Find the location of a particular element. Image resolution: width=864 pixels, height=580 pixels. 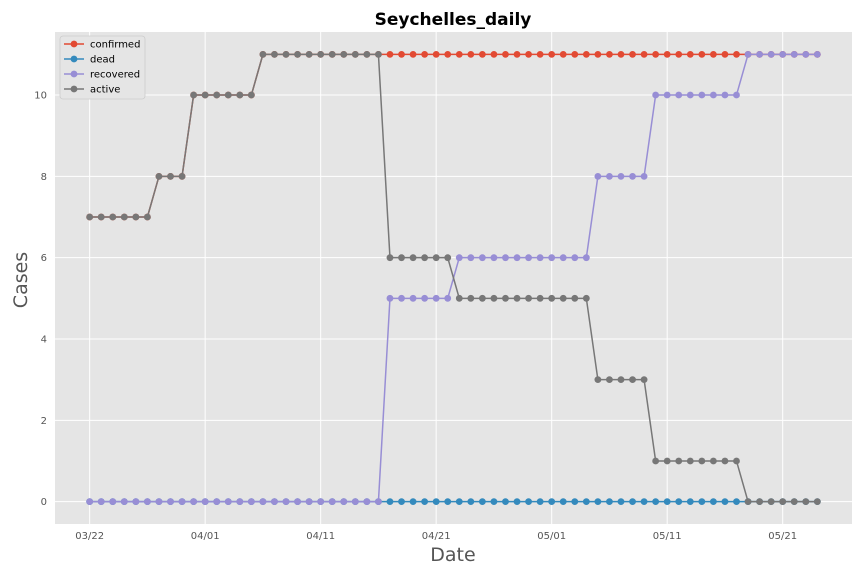

x-tick-label: 05/01 is located at coordinates (551, 536).